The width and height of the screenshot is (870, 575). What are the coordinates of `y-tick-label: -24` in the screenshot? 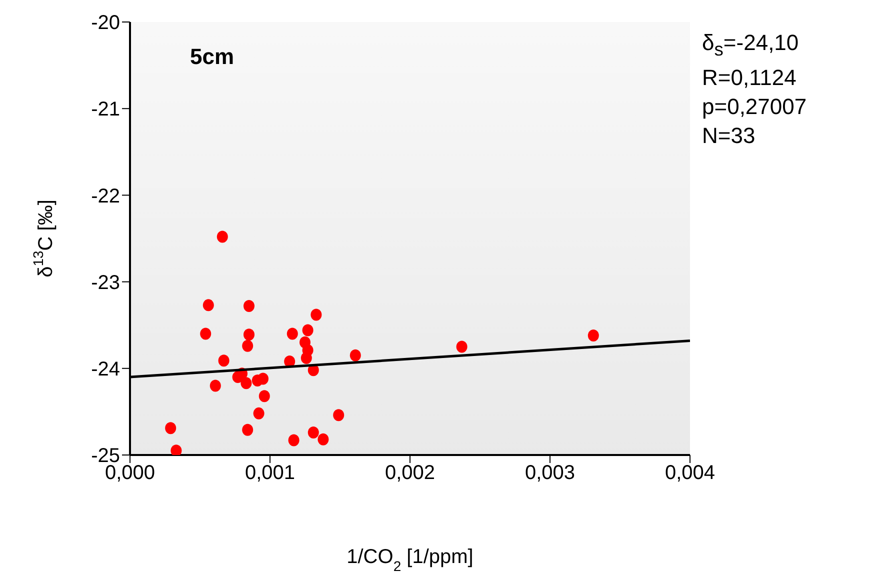 It's located at (105, 369).